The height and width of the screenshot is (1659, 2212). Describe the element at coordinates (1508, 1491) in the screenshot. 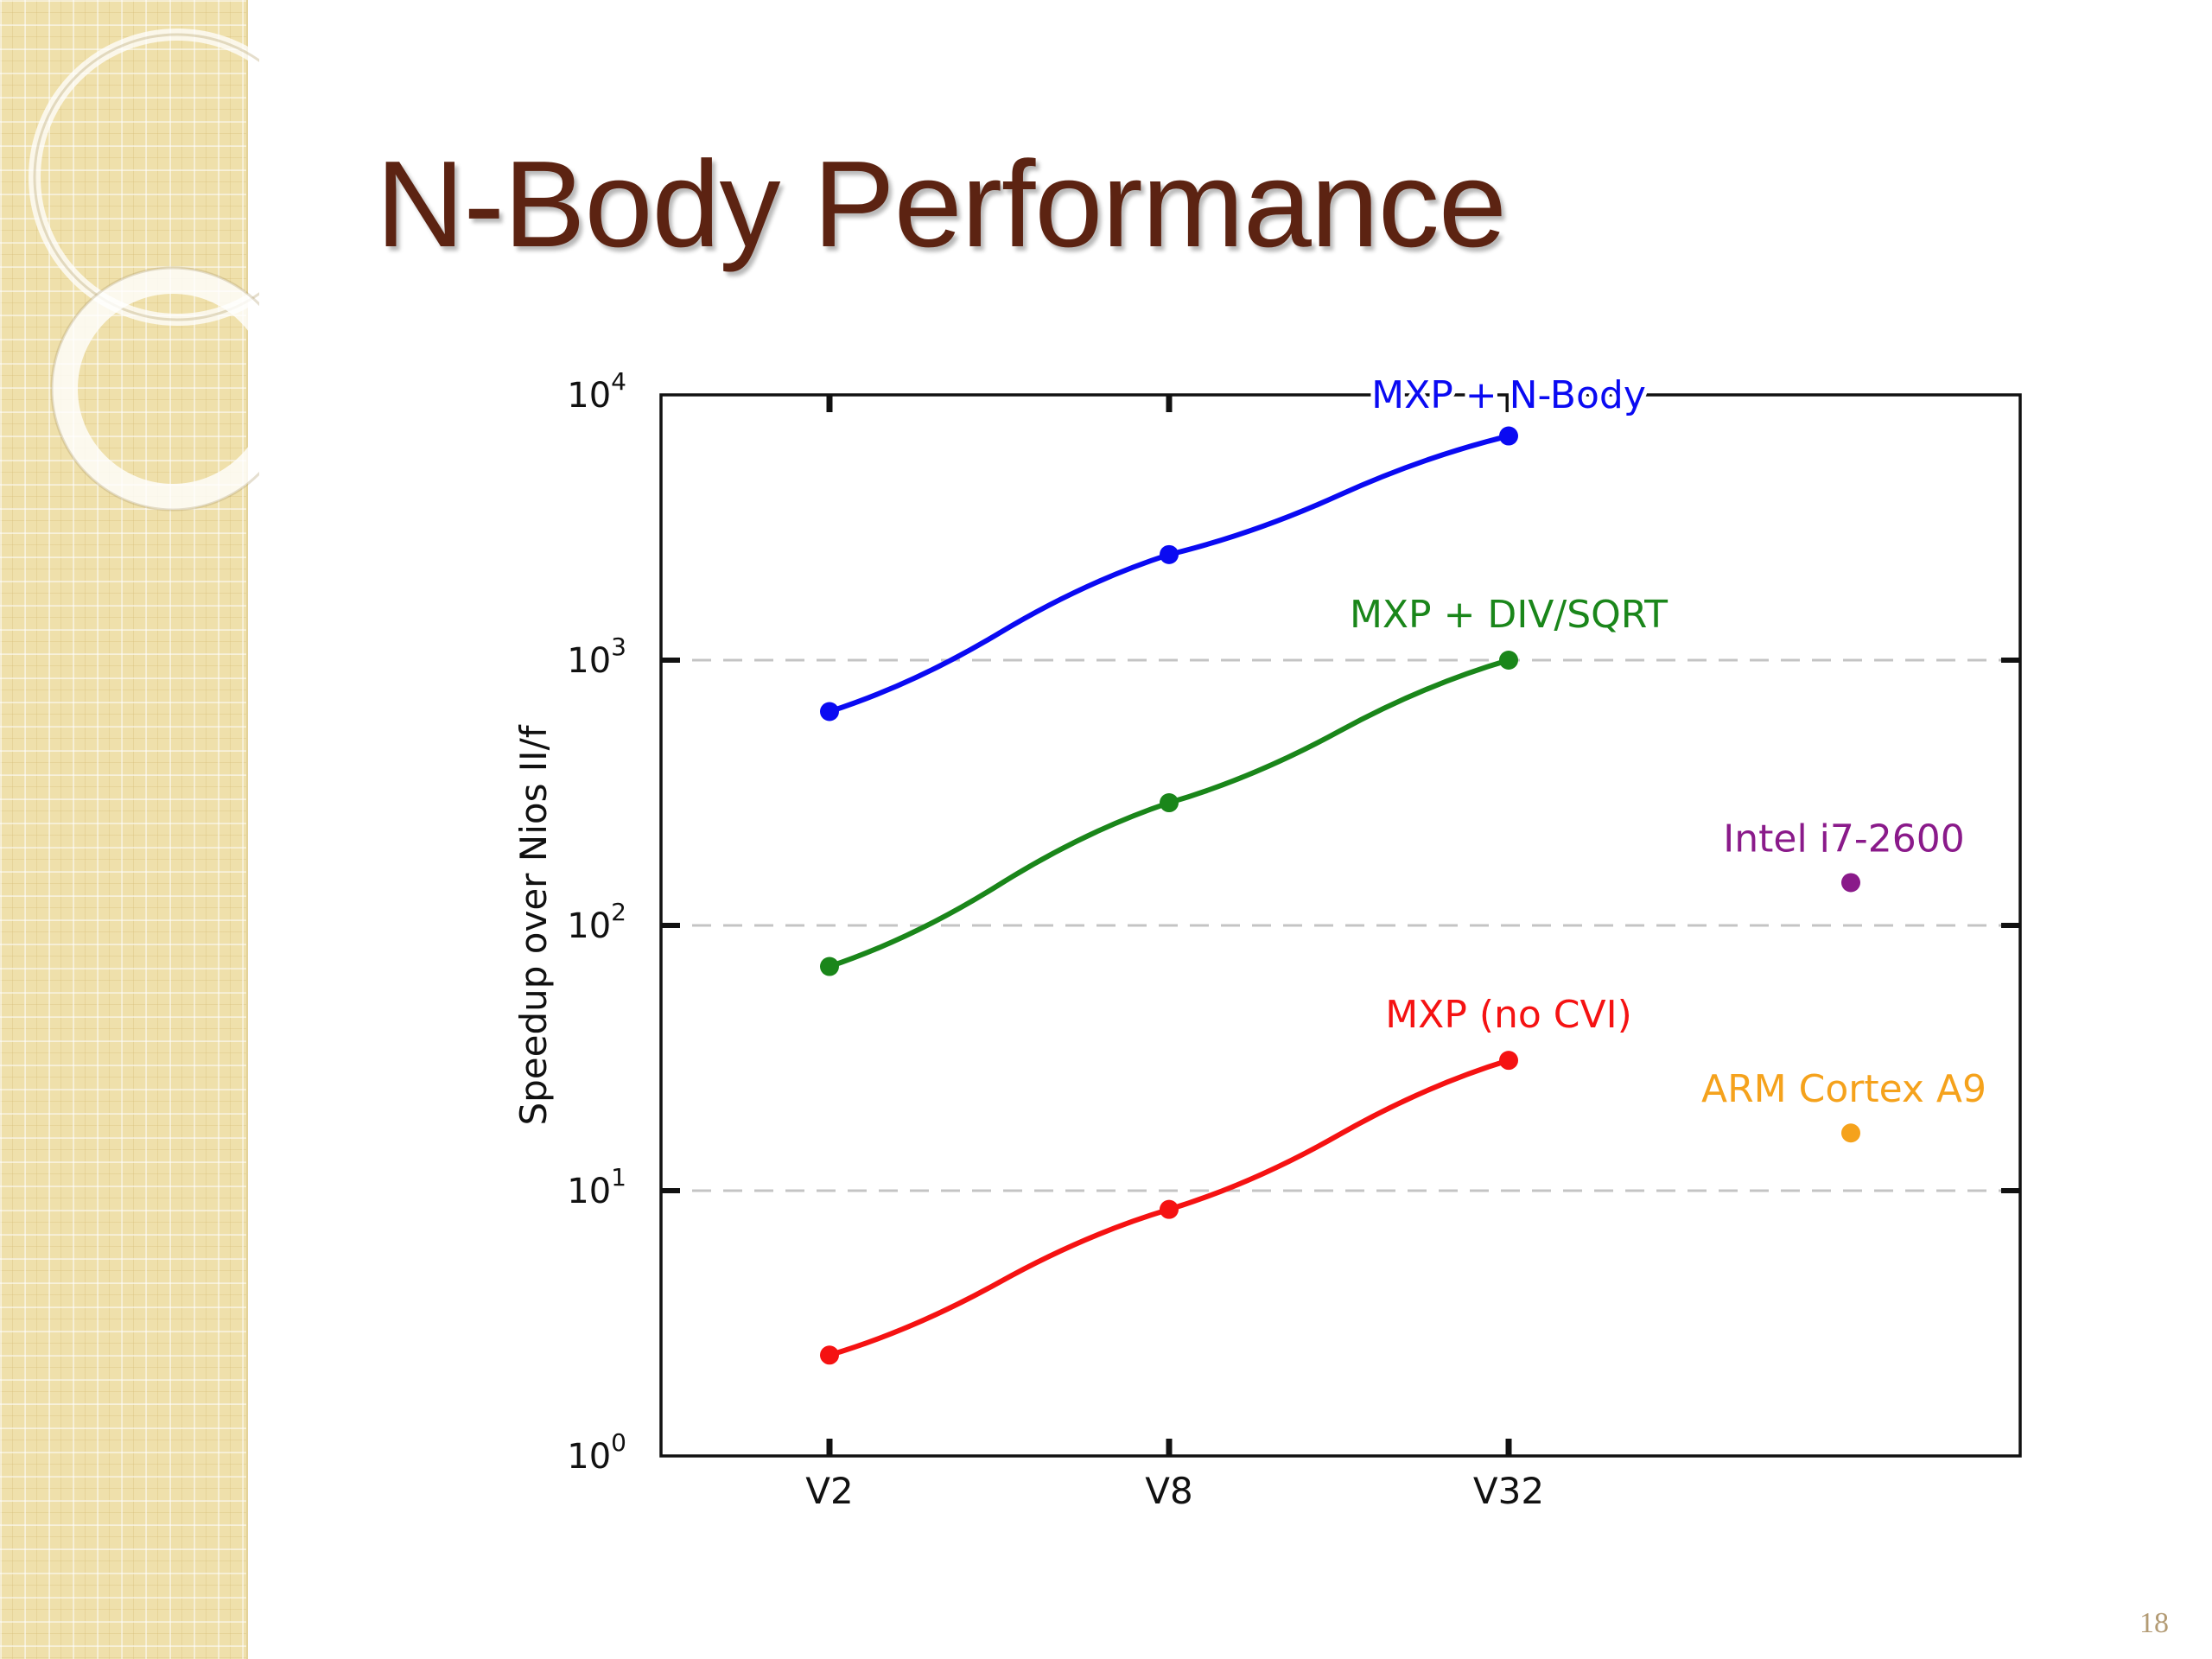

I see `x-tick-label: V32` at that location.